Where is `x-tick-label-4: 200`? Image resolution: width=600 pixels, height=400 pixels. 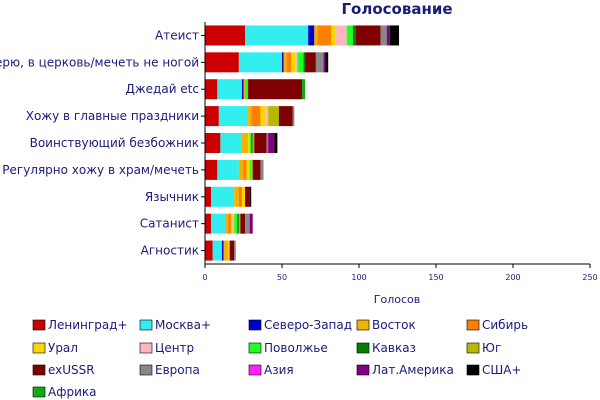 x-tick-label-4: 200 is located at coordinates (512, 277).